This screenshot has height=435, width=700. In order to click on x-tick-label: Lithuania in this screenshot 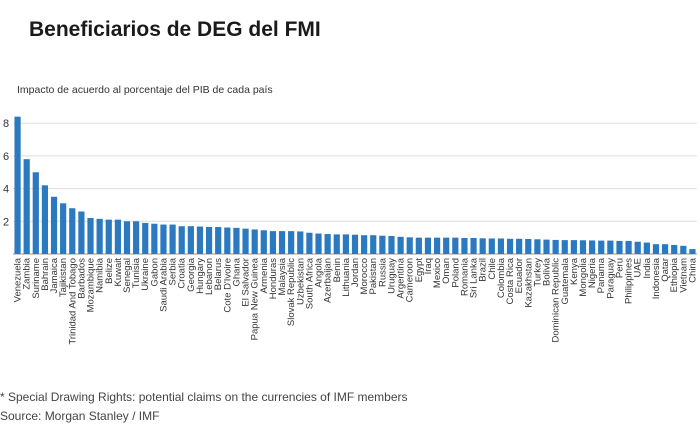, I will do `click(346, 276)`.